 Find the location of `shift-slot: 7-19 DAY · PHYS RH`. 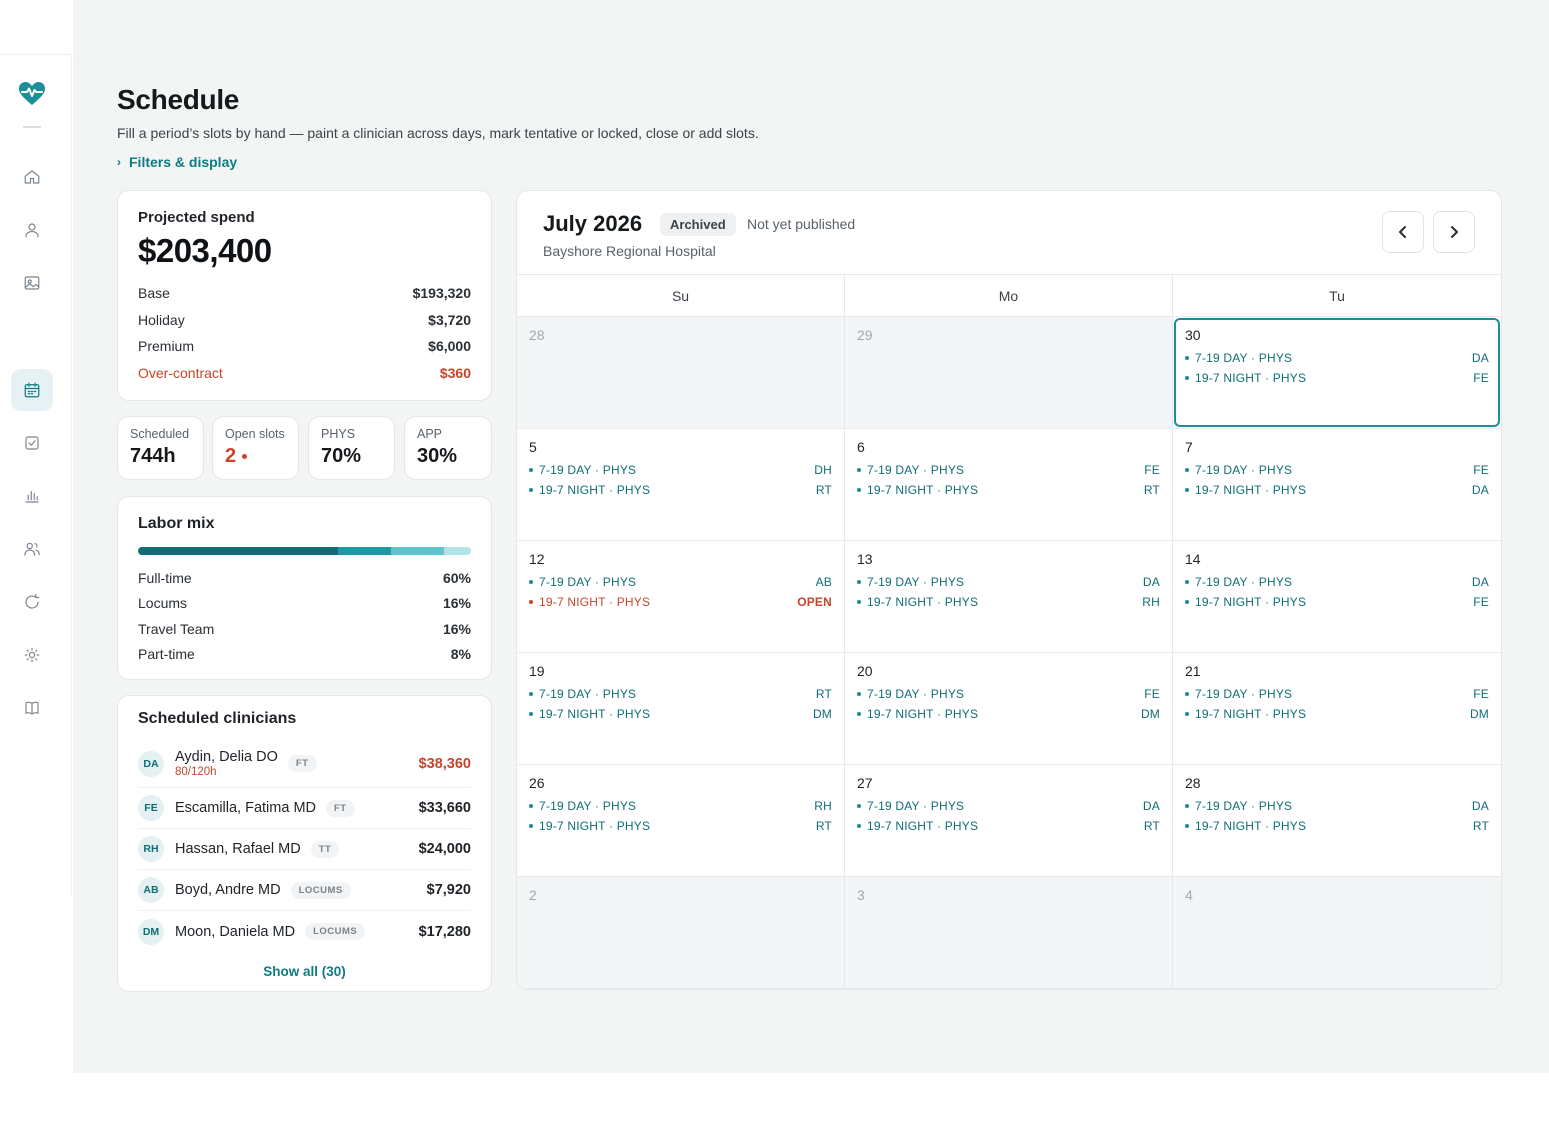

shift-slot: 7-19 DAY · PHYS RH is located at coordinates (680, 806).